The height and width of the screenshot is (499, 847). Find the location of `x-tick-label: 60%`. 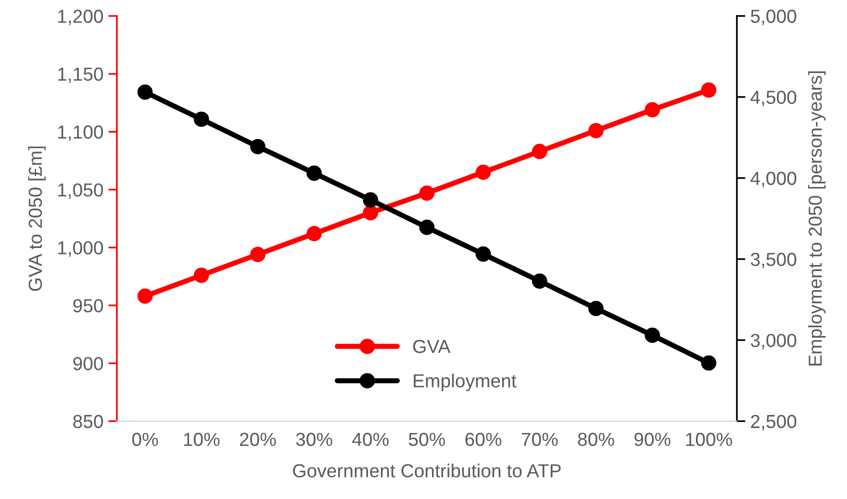

x-tick-label: 60% is located at coordinates (483, 439).